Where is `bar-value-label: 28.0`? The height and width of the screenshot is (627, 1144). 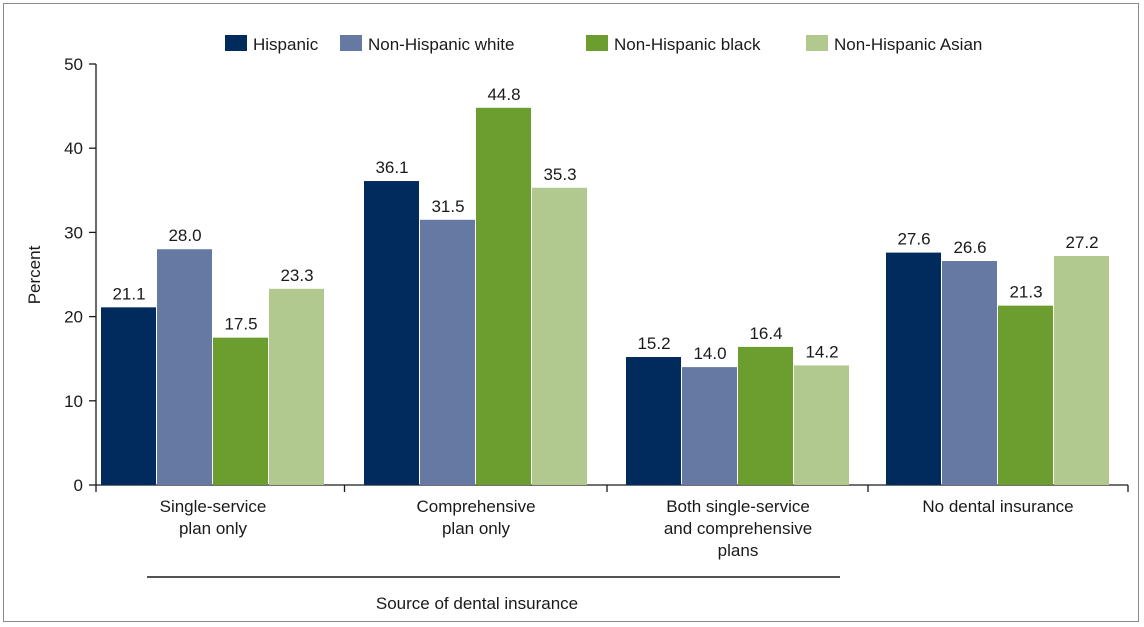 bar-value-label: 28.0 is located at coordinates (184, 235).